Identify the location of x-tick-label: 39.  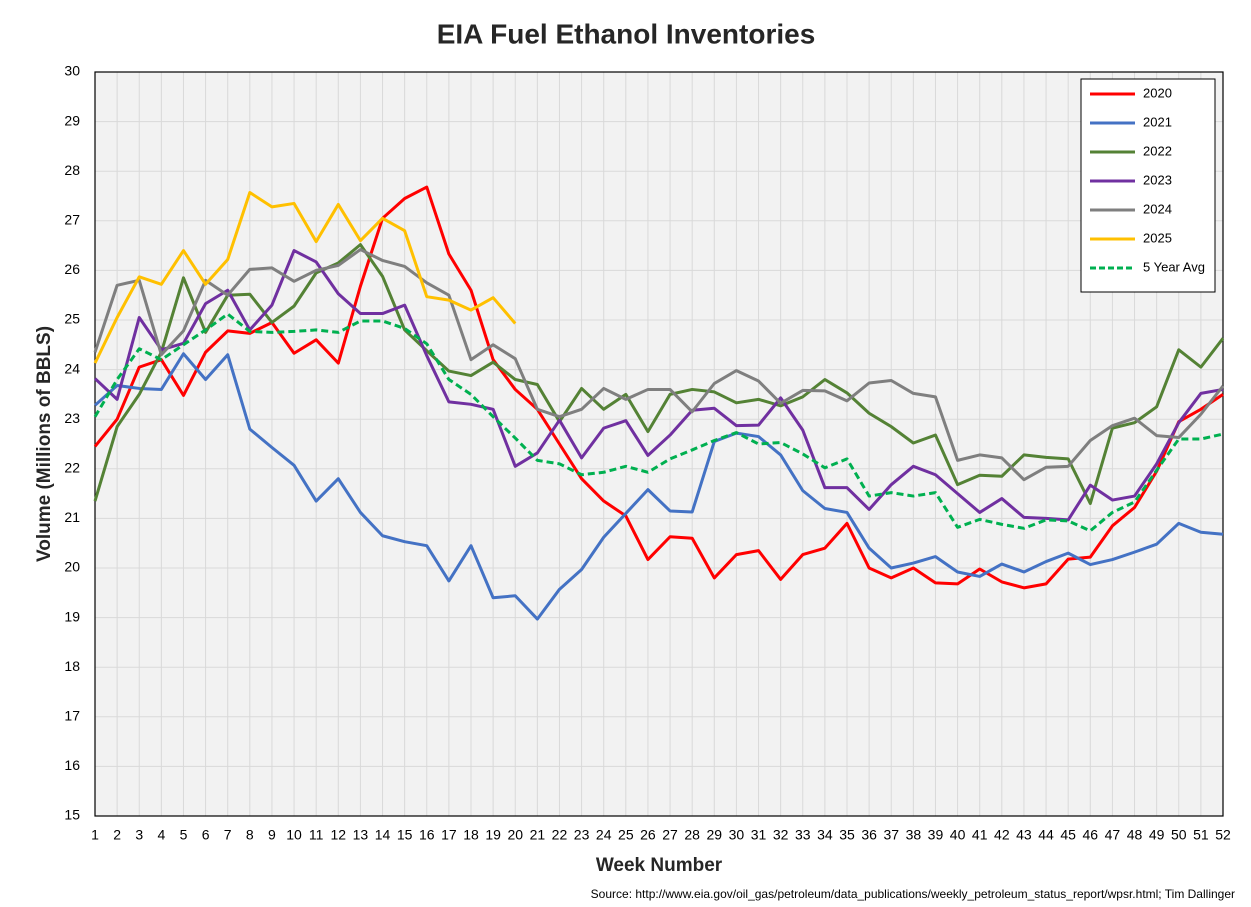
(936, 835).